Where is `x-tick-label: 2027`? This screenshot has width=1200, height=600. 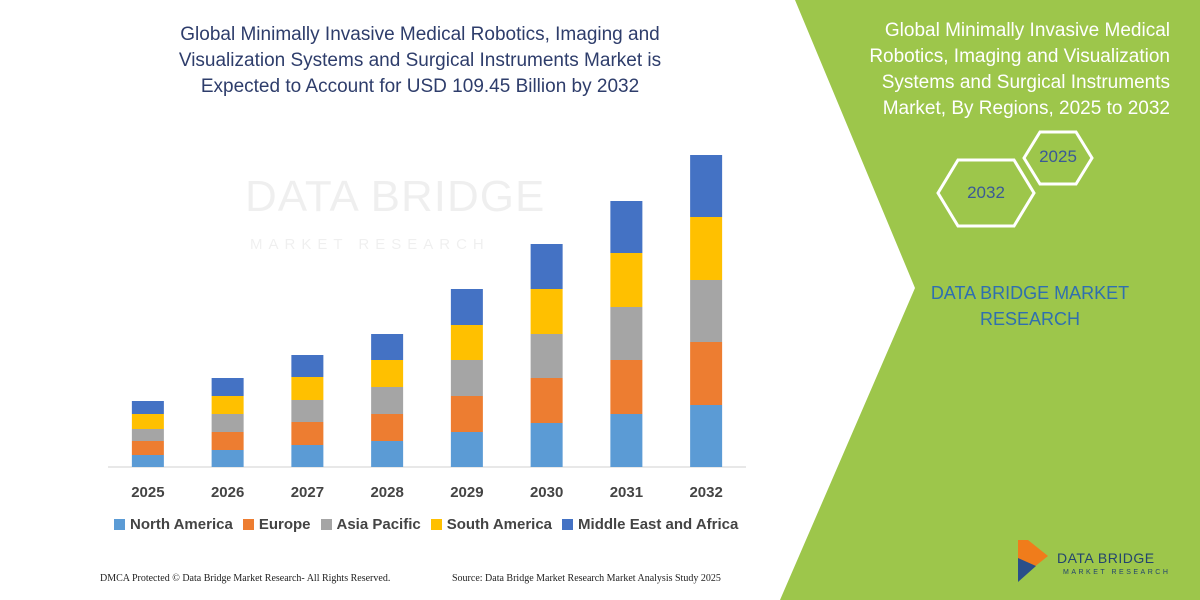
x-tick-label: 2027 is located at coordinates (307, 492).